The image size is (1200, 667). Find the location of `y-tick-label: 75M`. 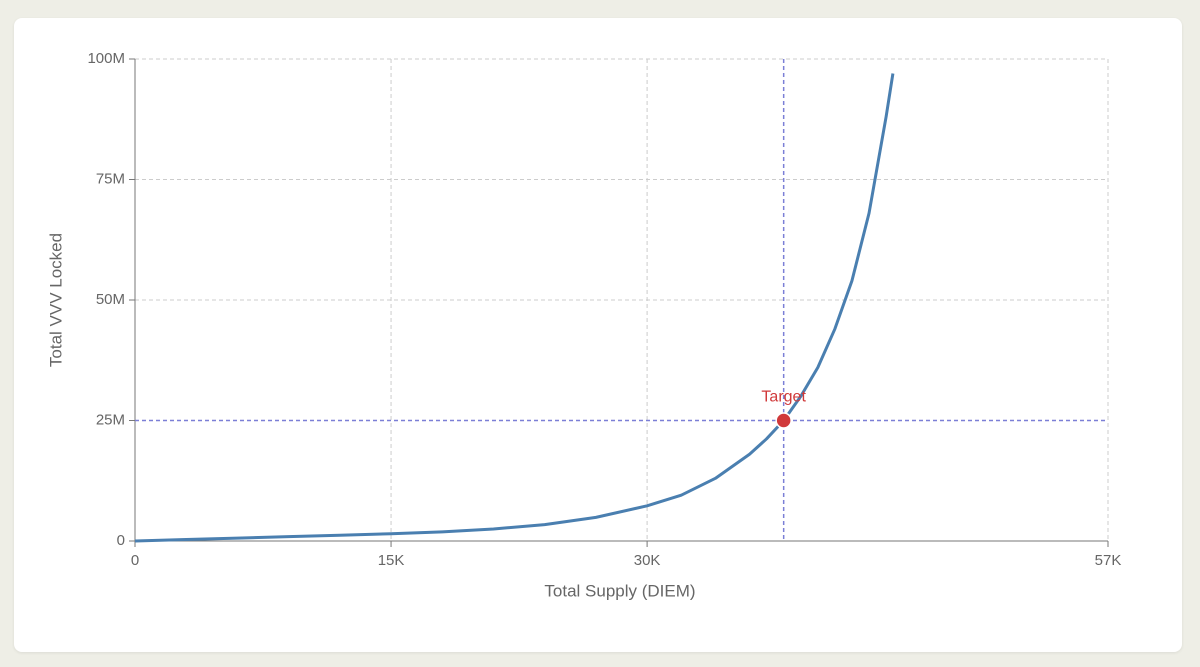

y-tick-label: 75M is located at coordinates (110, 178).